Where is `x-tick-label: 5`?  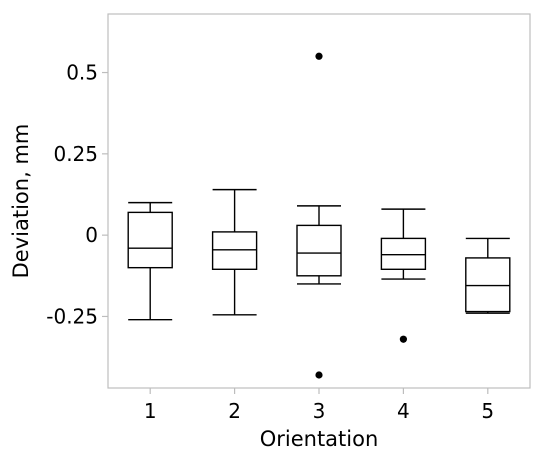 x-tick-label: 5 is located at coordinates (487, 411).